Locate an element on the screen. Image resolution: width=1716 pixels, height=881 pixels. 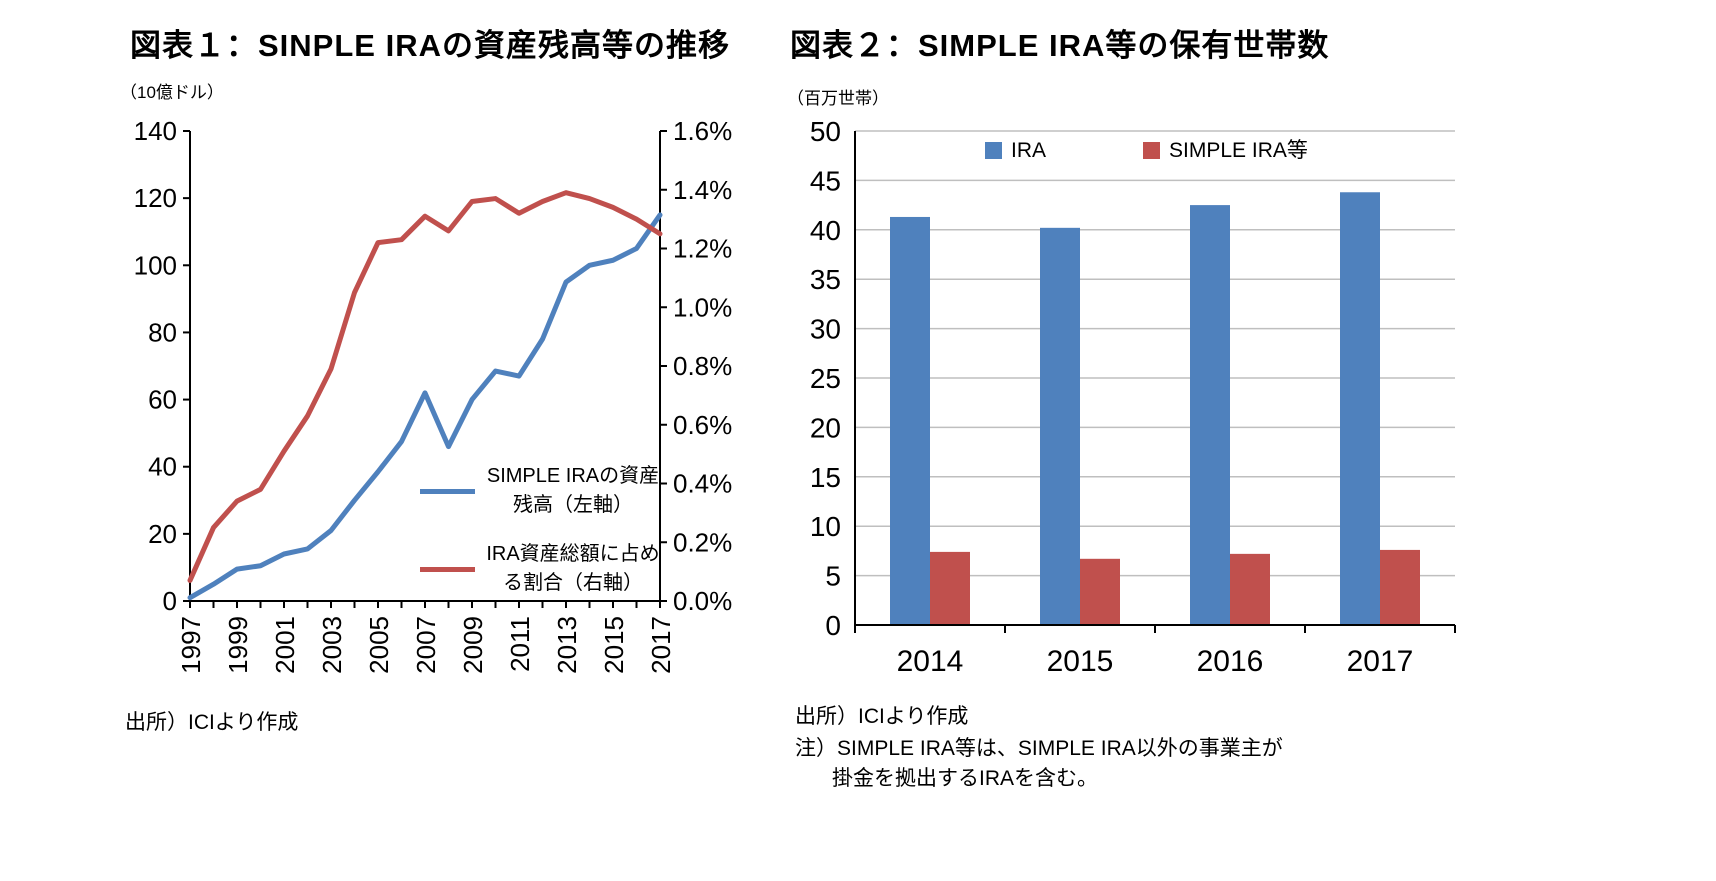
figure2-unit-label: （百万世帯） is located at coordinates (838, 98).